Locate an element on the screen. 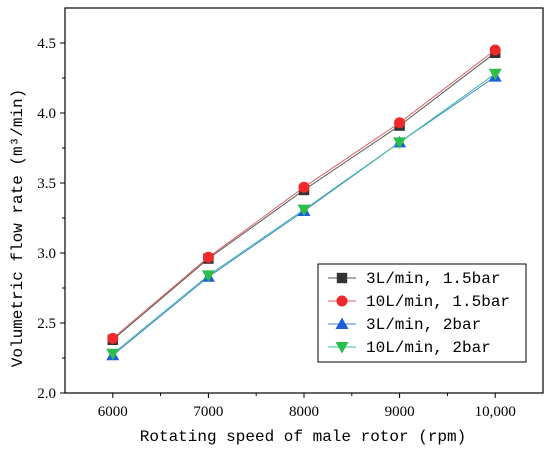 Image resolution: width=550 pixels, height=449 pixels. y-tick-label: 2.0 is located at coordinates (46, 394).